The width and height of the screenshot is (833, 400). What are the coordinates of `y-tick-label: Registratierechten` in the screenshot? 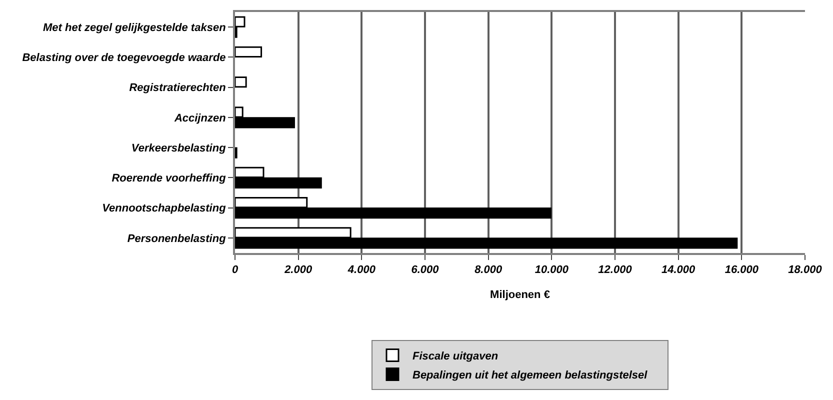 It's located at (177, 88).